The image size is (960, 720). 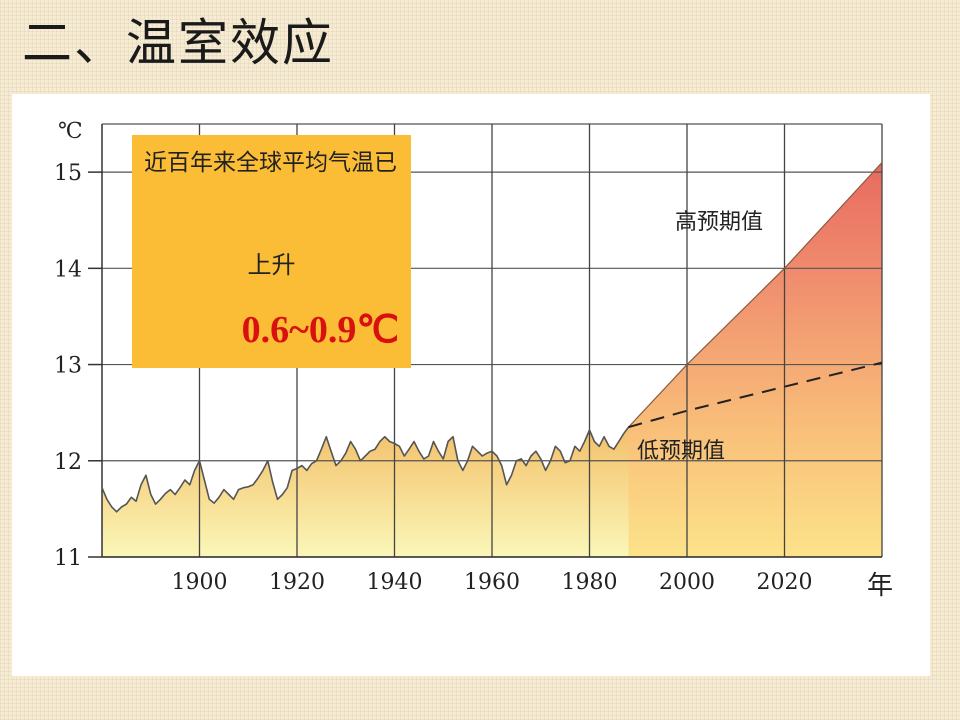 What do you see at coordinates (271, 265) in the screenshot?
I see `callout-line2: 上升` at bounding box center [271, 265].